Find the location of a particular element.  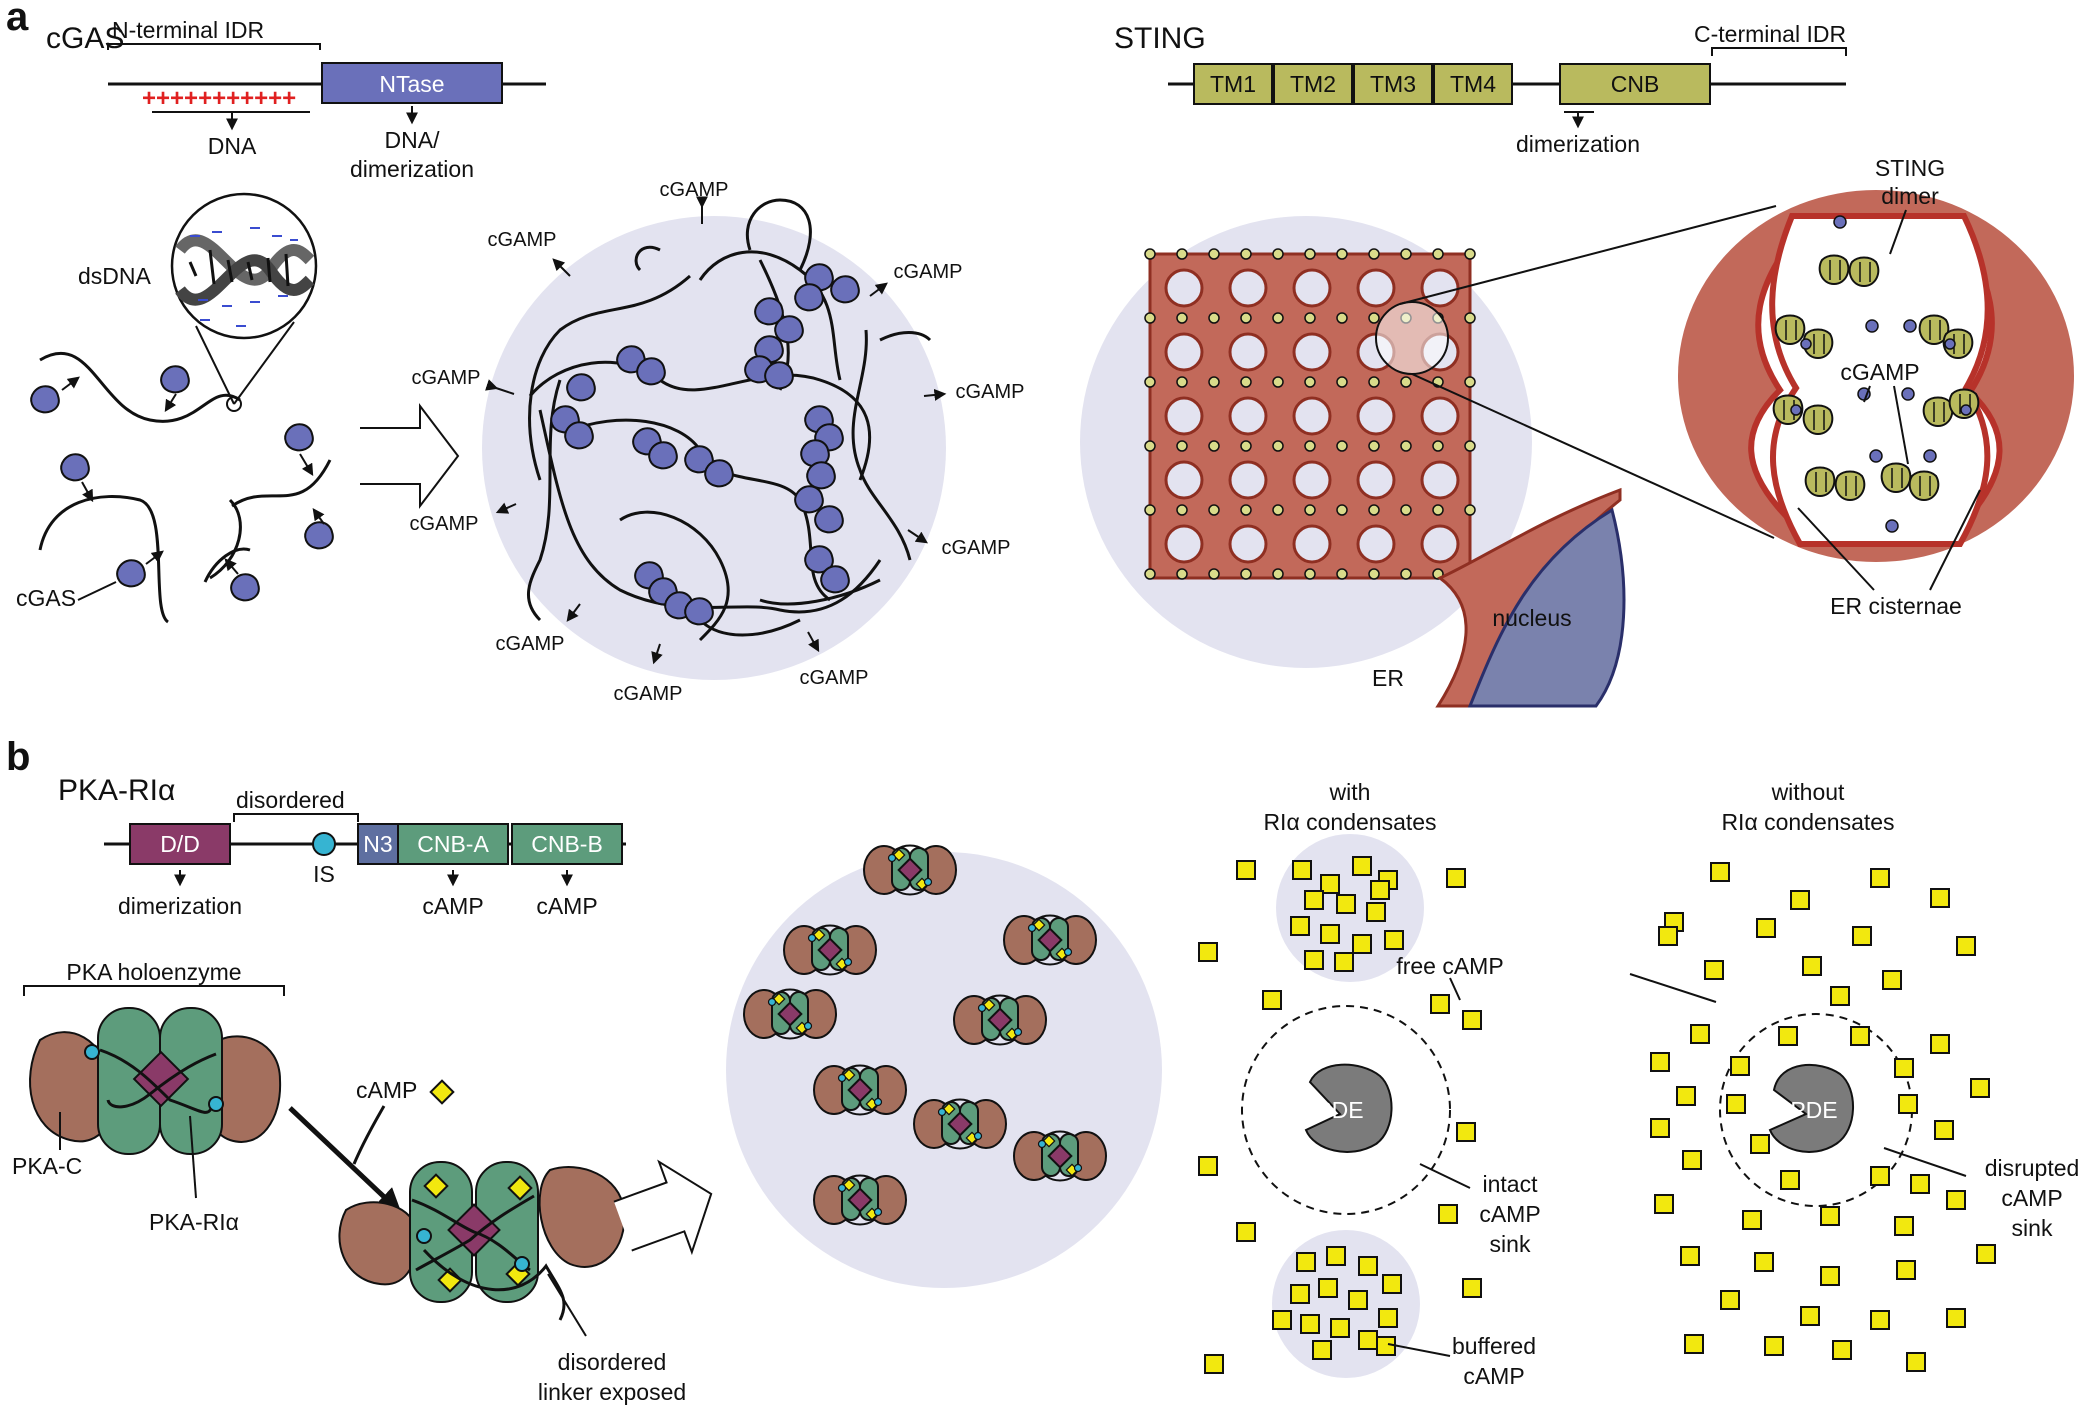

tm1-domain is located at coordinates (1233, 84).